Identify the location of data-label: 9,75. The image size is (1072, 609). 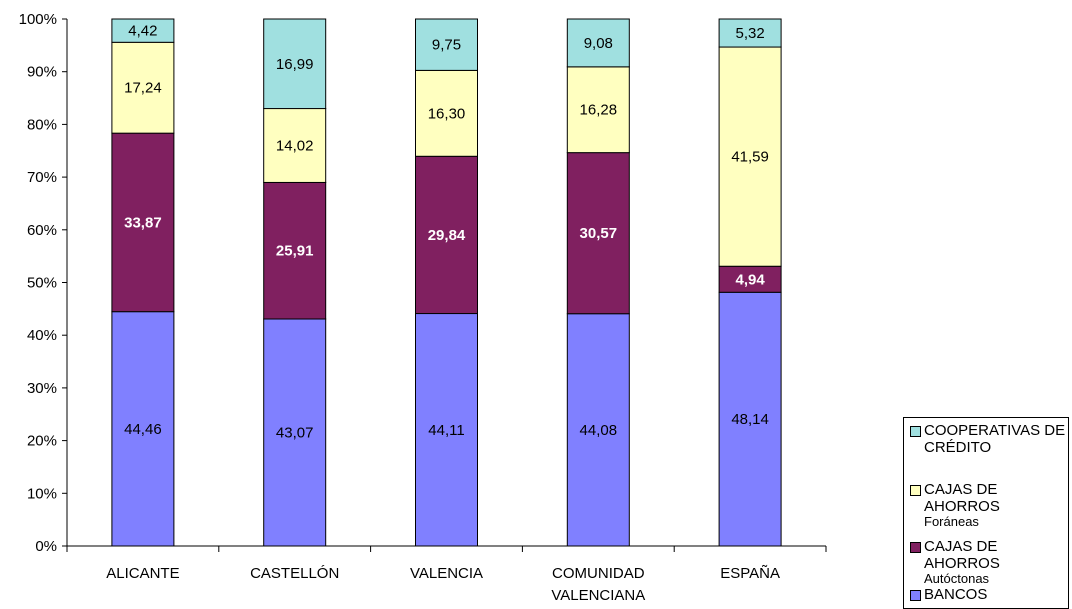
(446, 45).